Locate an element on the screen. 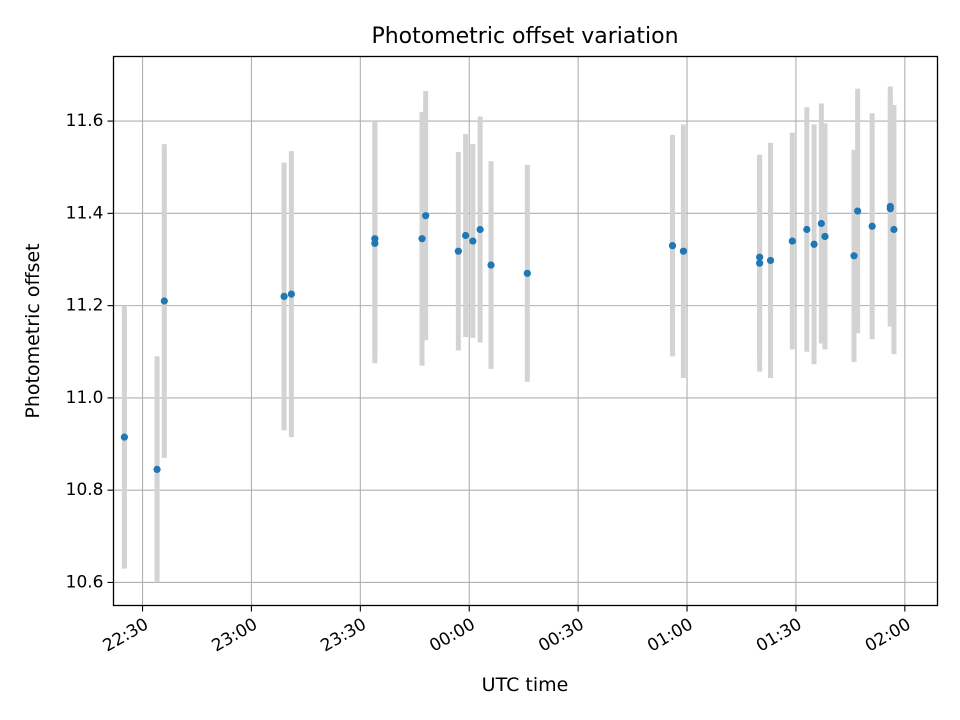 The image size is (960, 720). y-tick-label: 10.6 is located at coordinates (85, 582).